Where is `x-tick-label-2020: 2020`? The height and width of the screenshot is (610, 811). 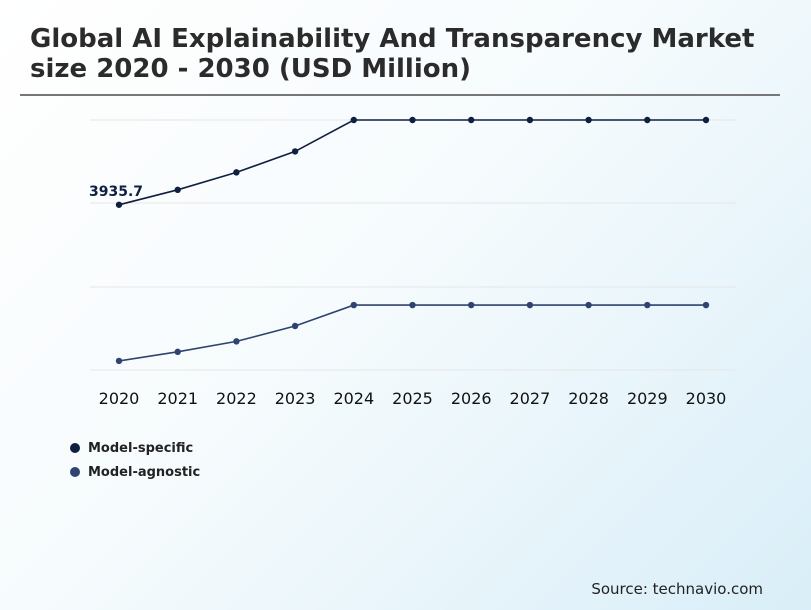
x-tick-label-2020: 2020 is located at coordinates (119, 398).